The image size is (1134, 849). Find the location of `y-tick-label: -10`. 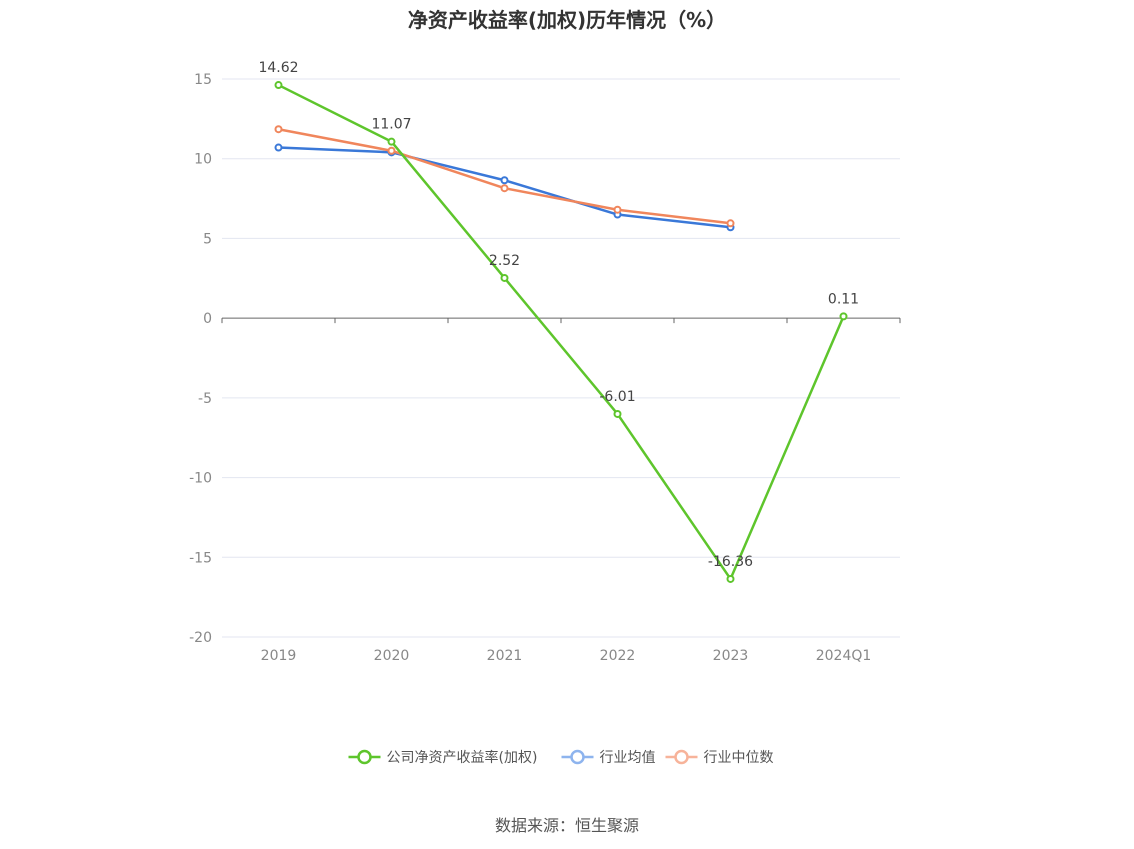

y-tick-label: -10 is located at coordinates (200, 479).